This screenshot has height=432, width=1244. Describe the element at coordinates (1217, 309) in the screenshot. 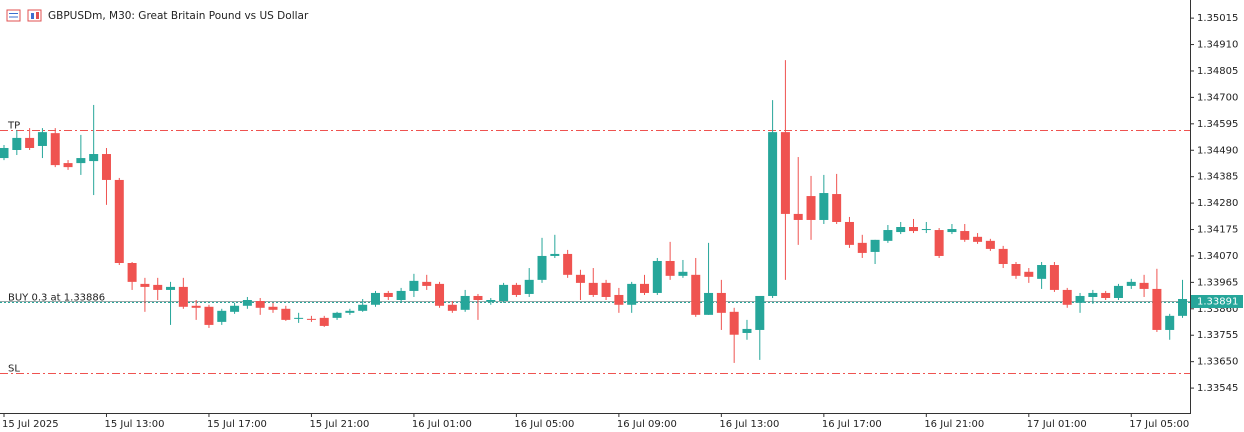

I see `y-tick-label: 1.33860` at that location.